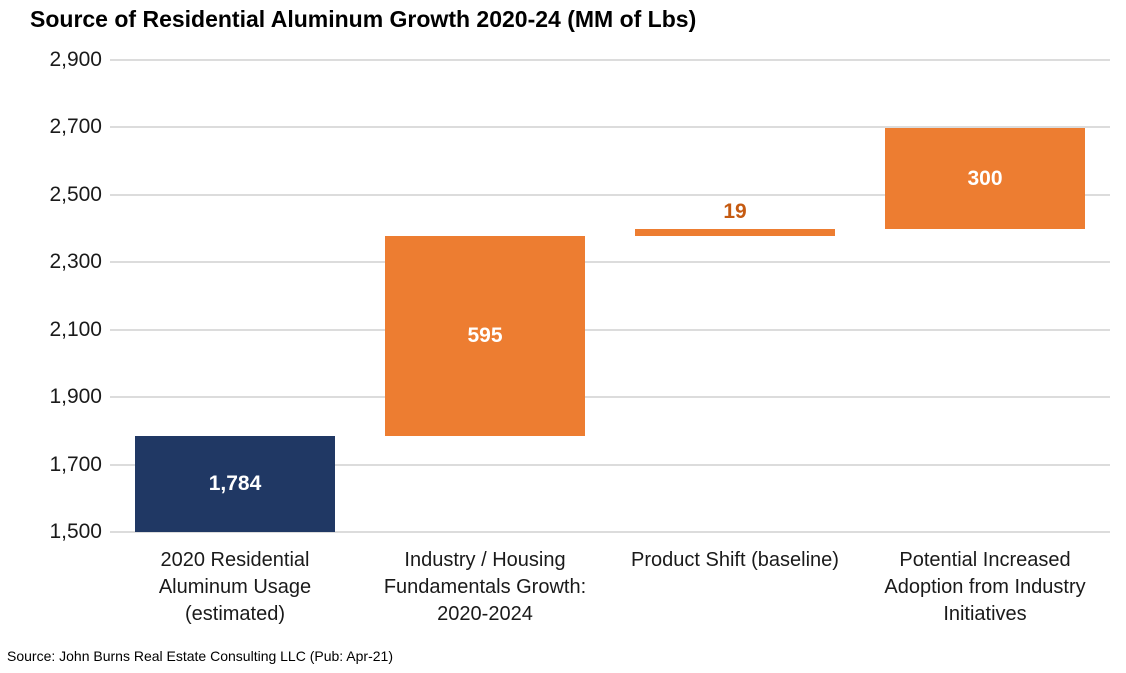 The image size is (1126, 673). Describe the element at coordinates (75, 262) in the screenshot. I see `y-tick-label: 2,300` at that location.